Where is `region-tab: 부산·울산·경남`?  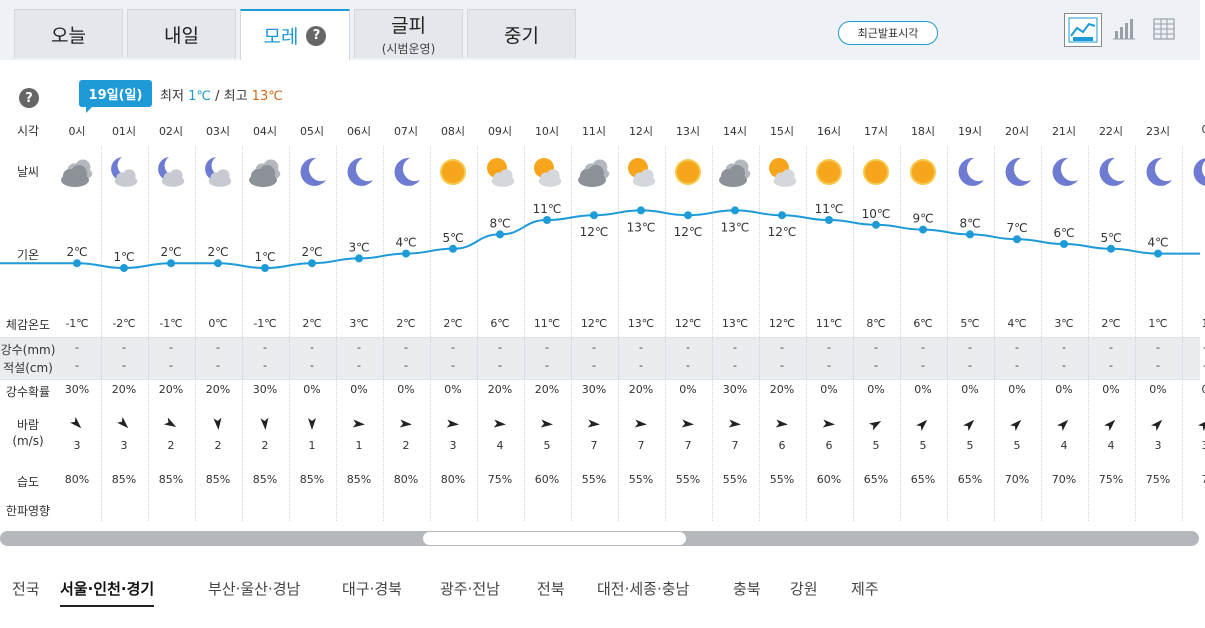 region-tab: 부산·울산·경남 is located at coordinates (254, 589).